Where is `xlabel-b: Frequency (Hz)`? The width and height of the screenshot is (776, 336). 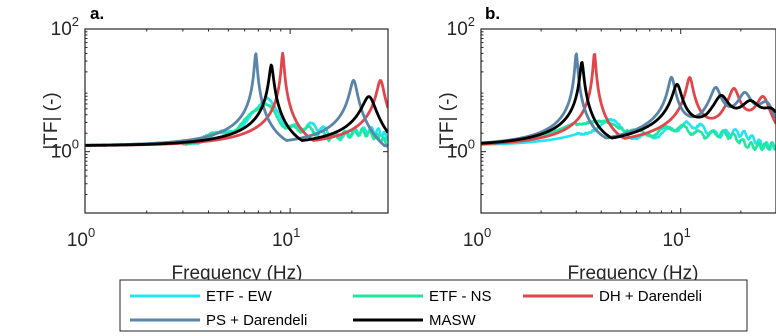 xlabel-b: Frequency (Hz) is located at coordinates (633, 273).